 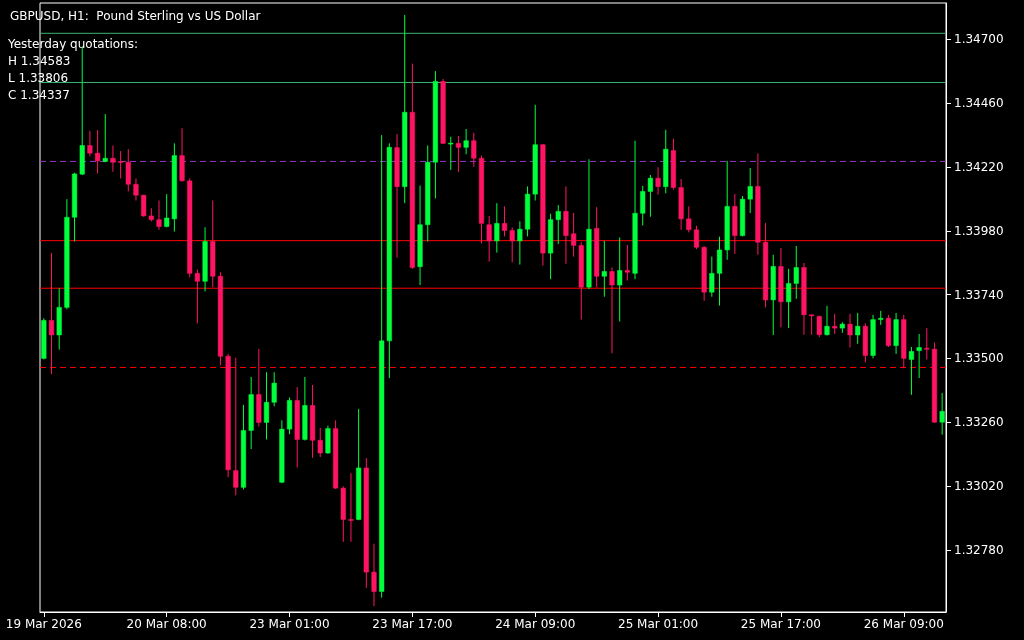 What do you see at coordinates (979, 422) in the screenshot?
I see `y-tick-label: 1.33260` at bounding box center [979, 422].